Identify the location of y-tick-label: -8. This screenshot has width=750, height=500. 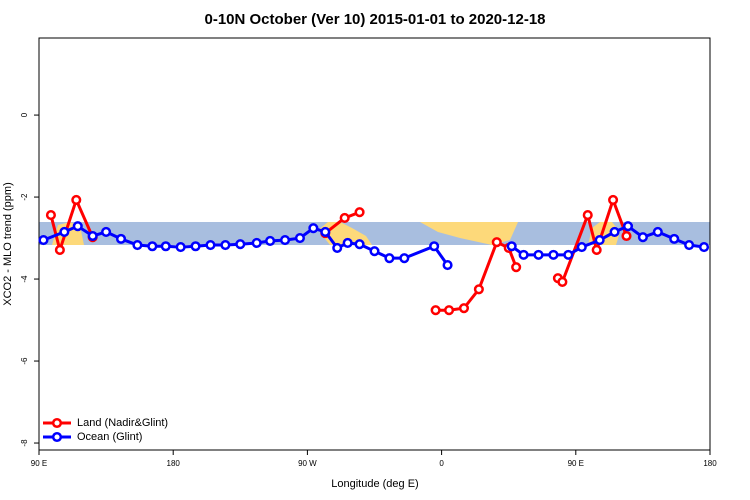
(24, 443).